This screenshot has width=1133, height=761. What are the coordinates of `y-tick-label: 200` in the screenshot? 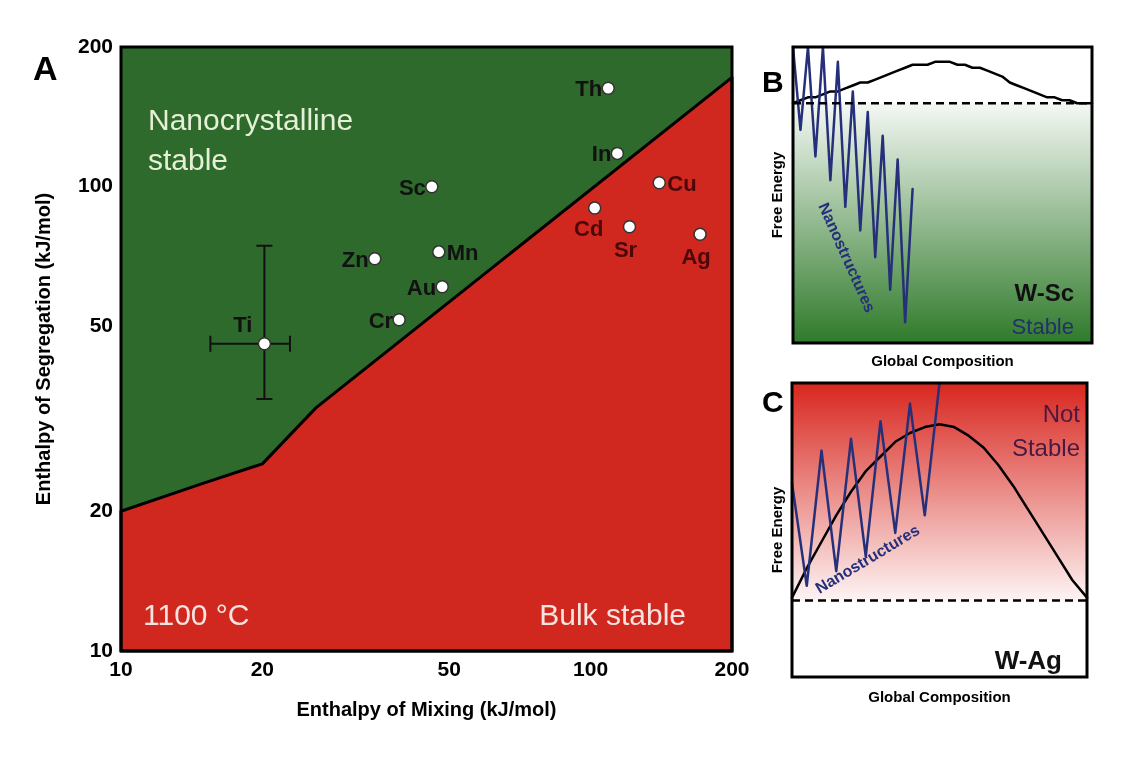 It's located at (95, 45).